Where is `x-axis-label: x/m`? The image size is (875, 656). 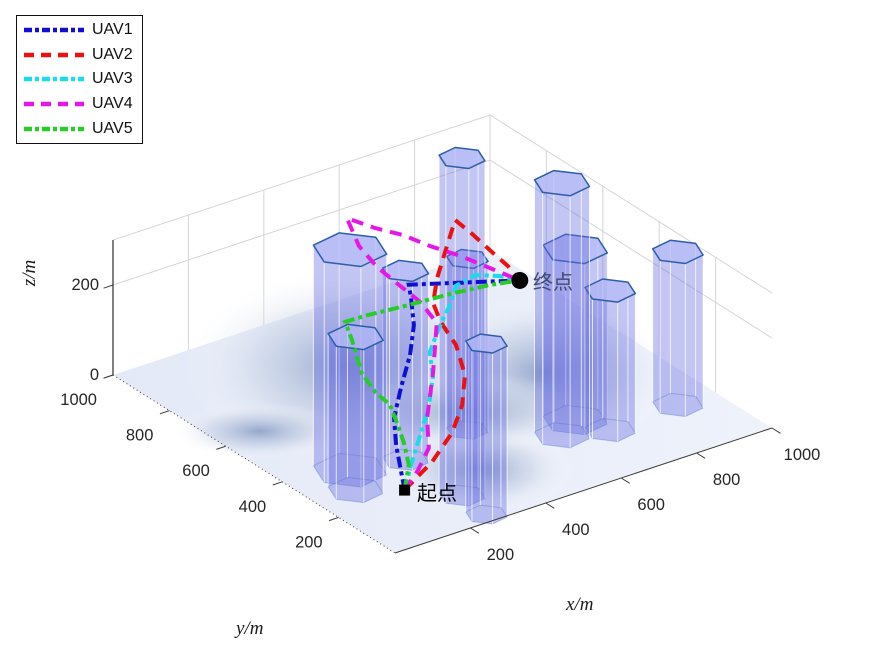
x-axis-label: x/m is located at coordinates (580, 604).